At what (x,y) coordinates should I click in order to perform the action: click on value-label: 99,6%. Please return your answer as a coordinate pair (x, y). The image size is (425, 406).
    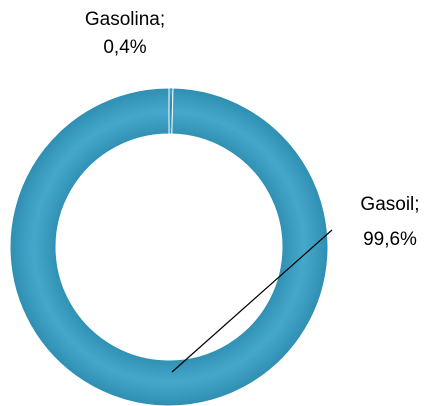
    Looking at the image, I should click on (390, 239).